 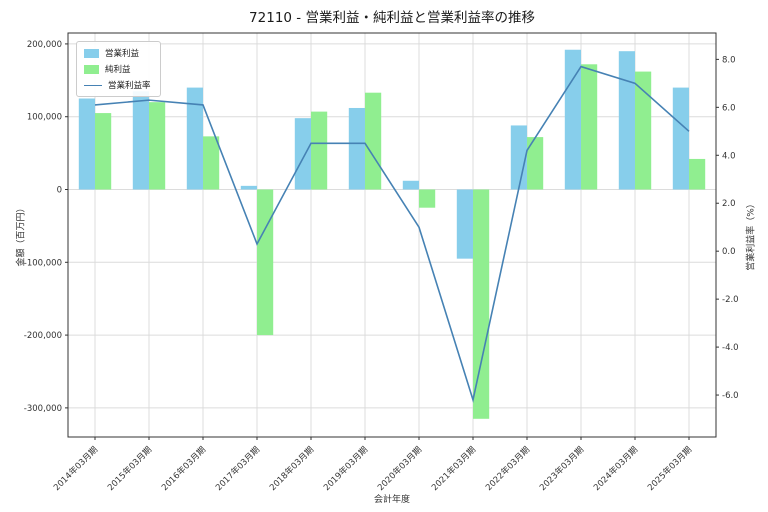 I want to click on xtick-label: 2014年03月期, so click(x=75, y=468).